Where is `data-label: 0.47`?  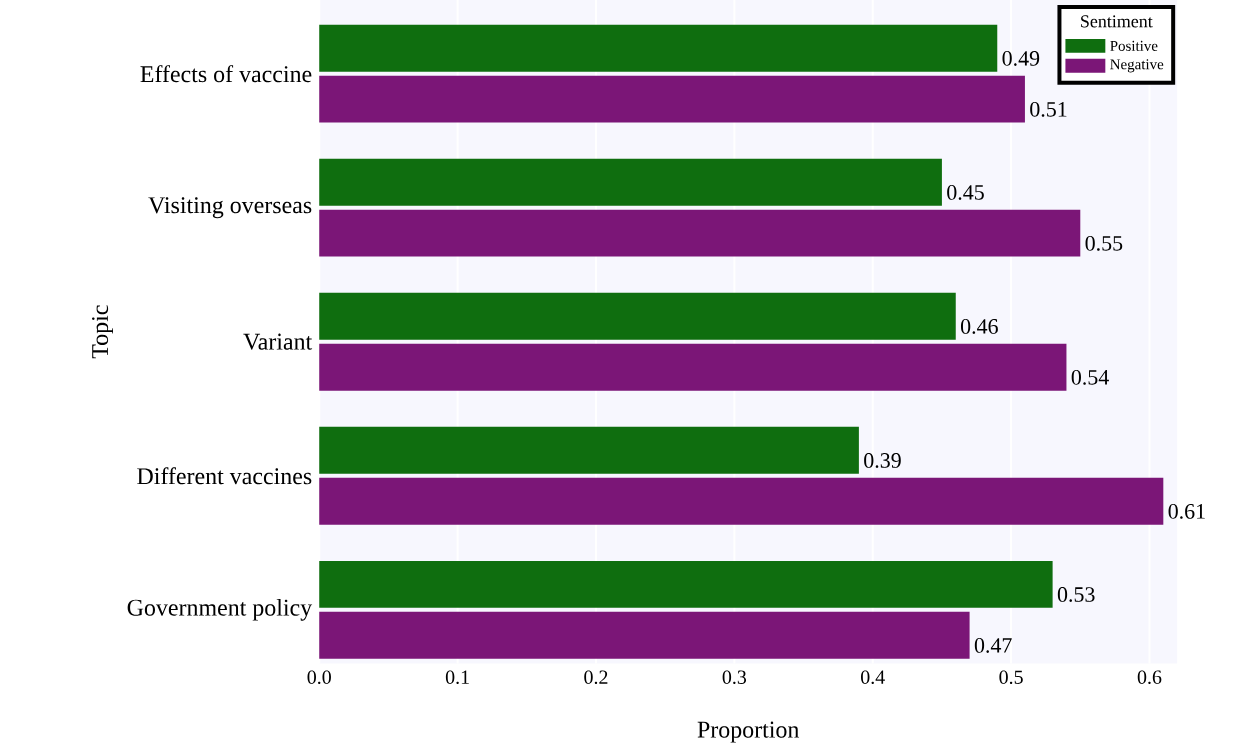 data-label: 0.47 is located at coordinates (993, 645).